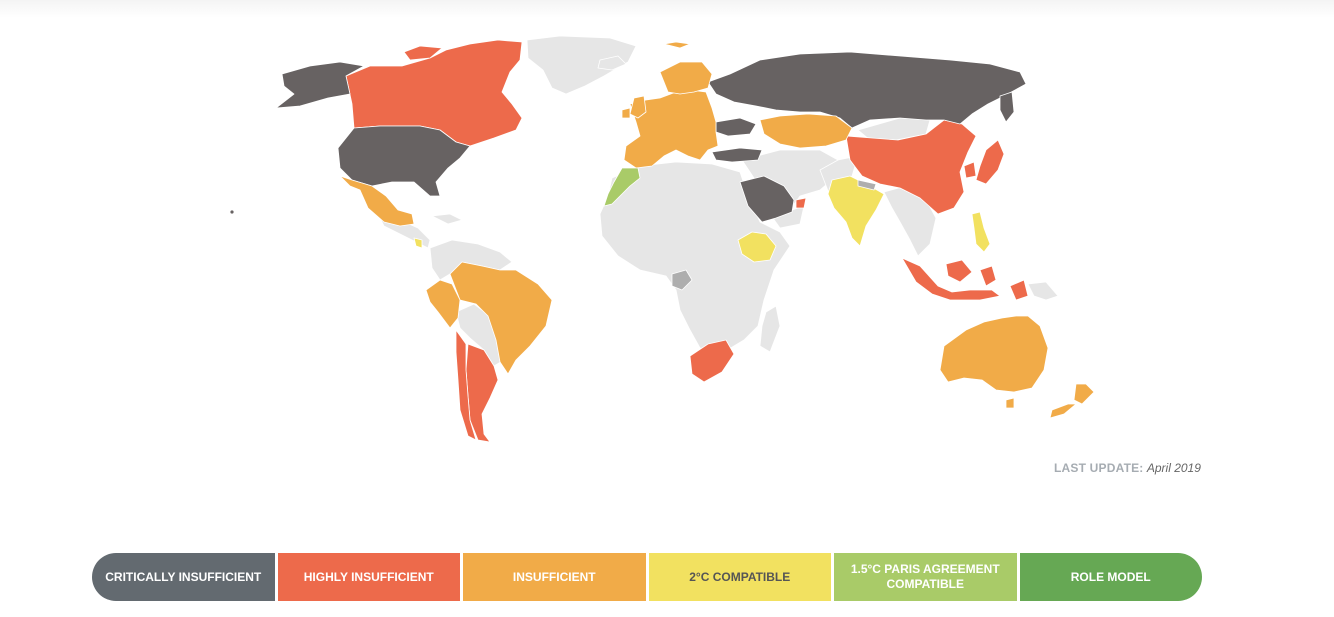 Image resolution: width=1334 pixels, height=617 pixels. I want to click on one-point-five-compatible-countries, so click(622, 187).